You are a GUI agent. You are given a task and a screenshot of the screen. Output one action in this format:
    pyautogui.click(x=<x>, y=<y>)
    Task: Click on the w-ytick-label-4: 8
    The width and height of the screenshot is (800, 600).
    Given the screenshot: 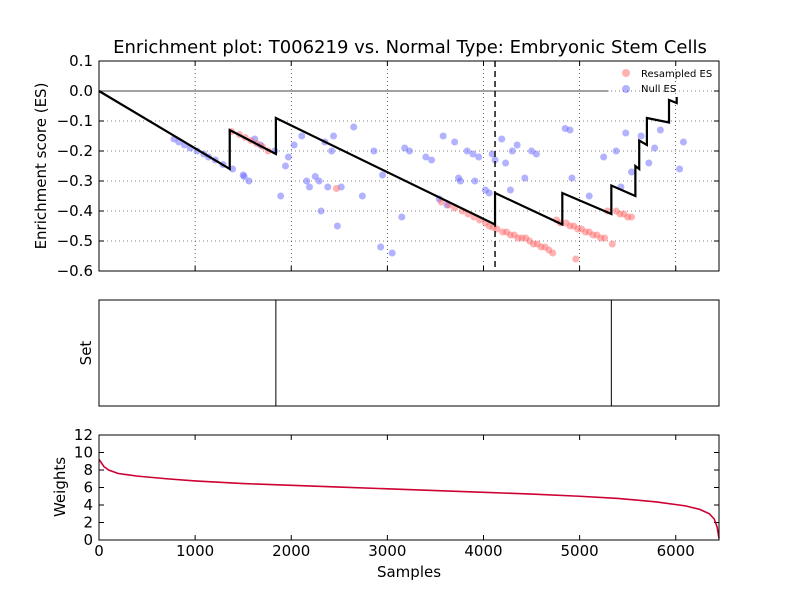 What is the action you would take?
    pyautogui.click(x=88, y=470)
    